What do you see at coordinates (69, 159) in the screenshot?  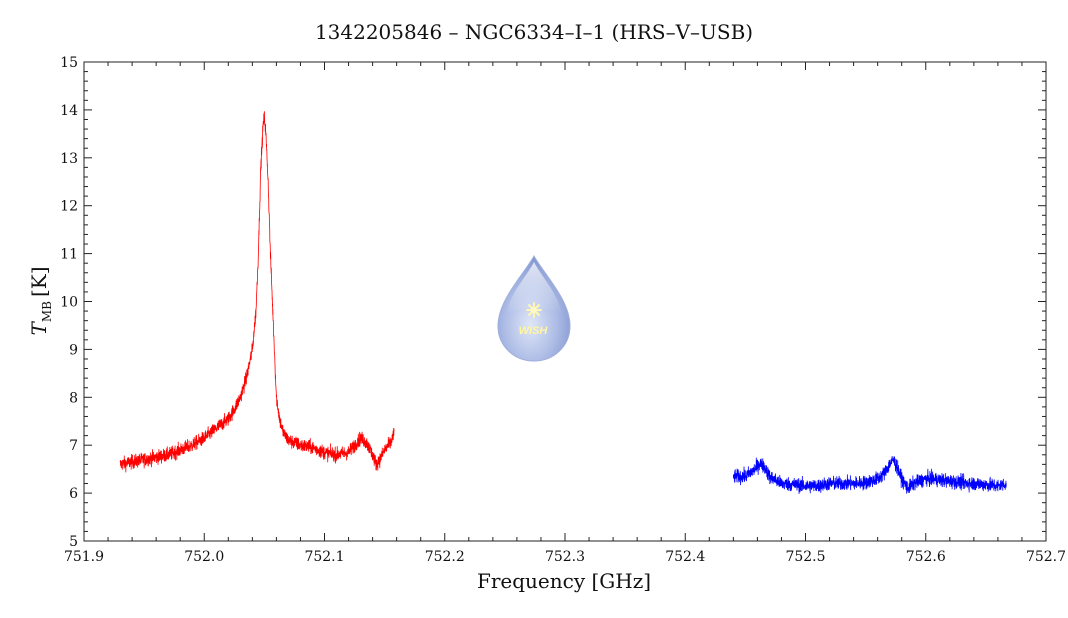 I see `y-tick-label: 13` at bounding box center [69, 159].